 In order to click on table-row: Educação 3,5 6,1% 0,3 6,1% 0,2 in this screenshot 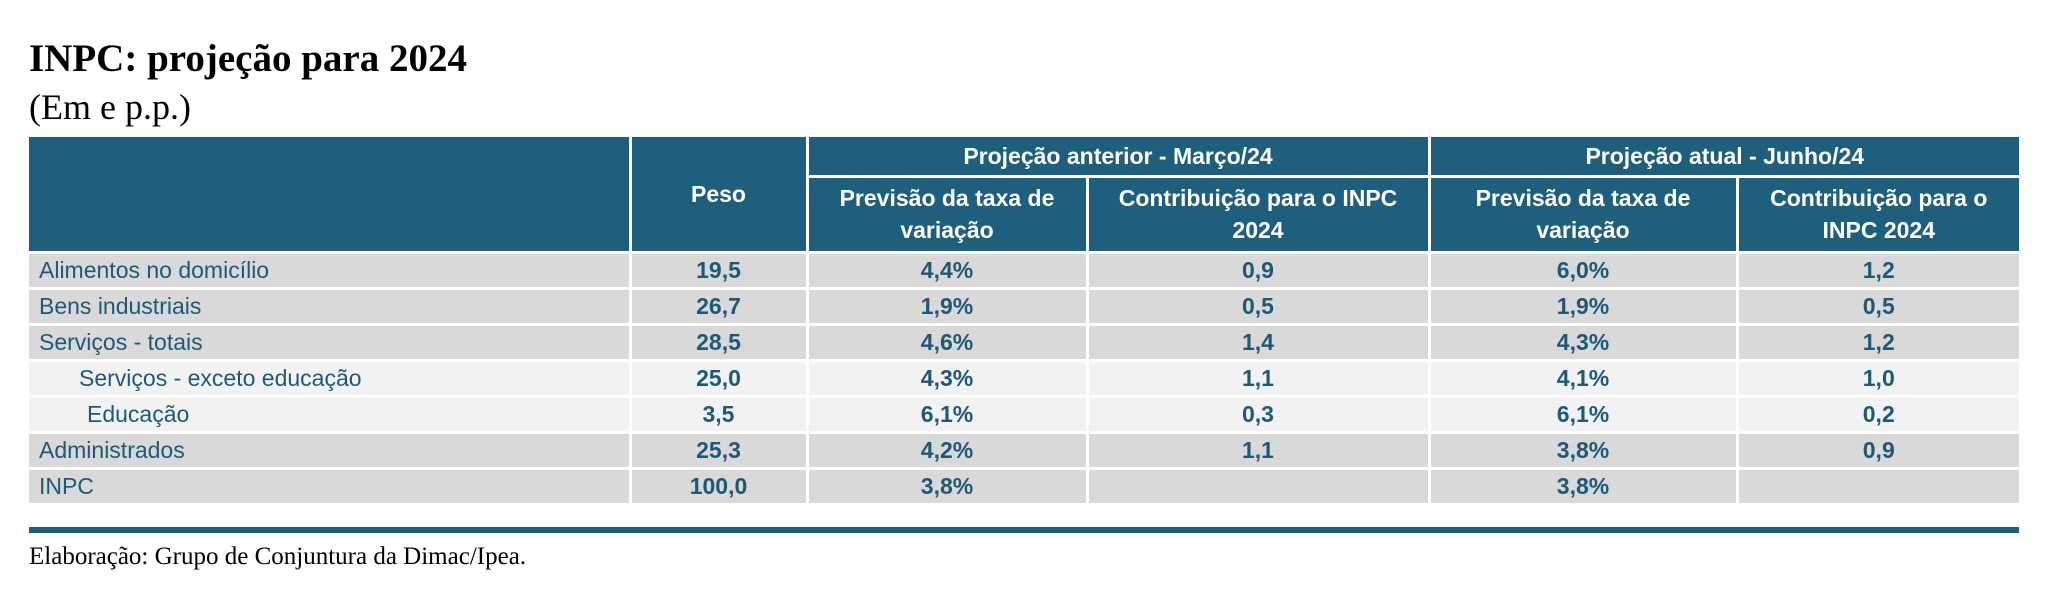, I will do `click(1024, 414)`.